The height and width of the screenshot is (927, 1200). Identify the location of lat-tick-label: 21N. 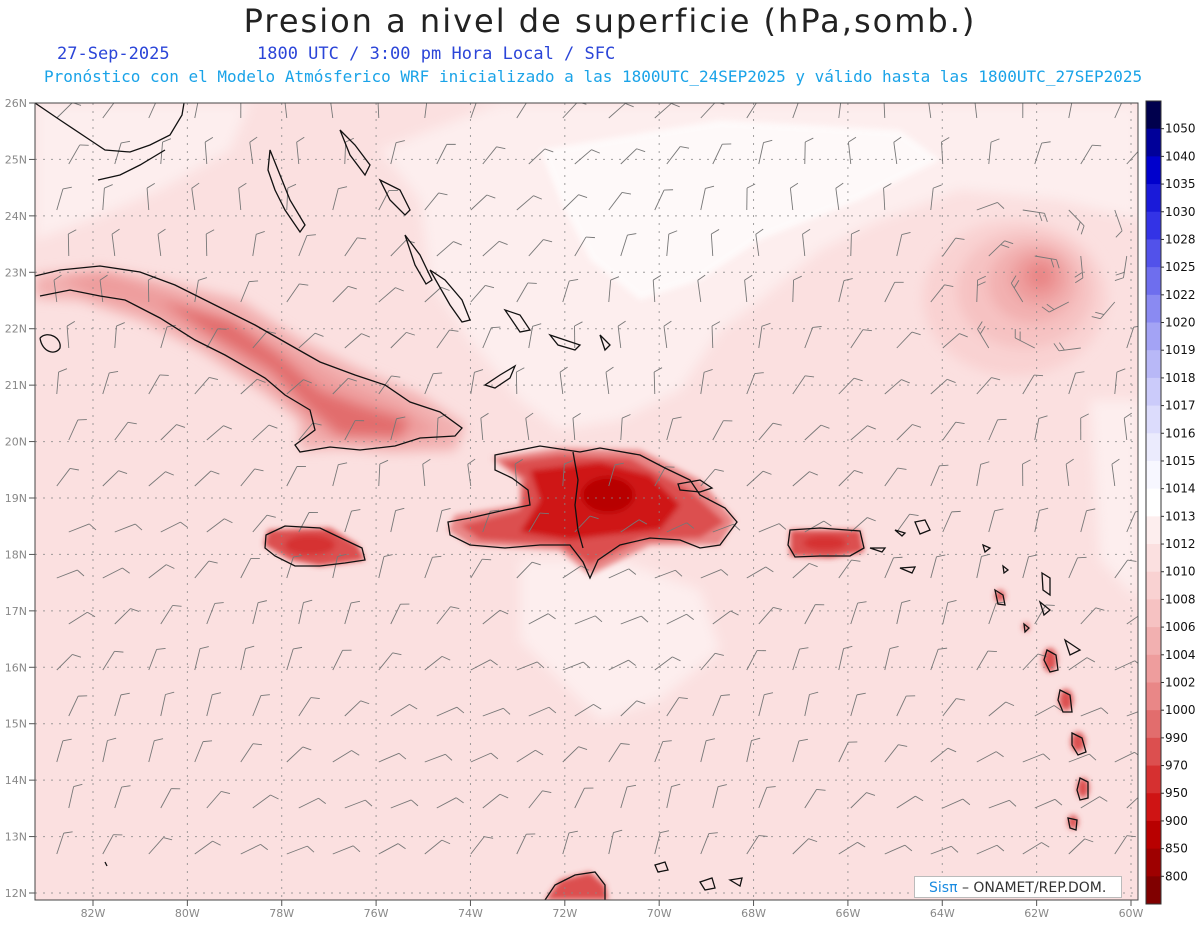
(16, 385).